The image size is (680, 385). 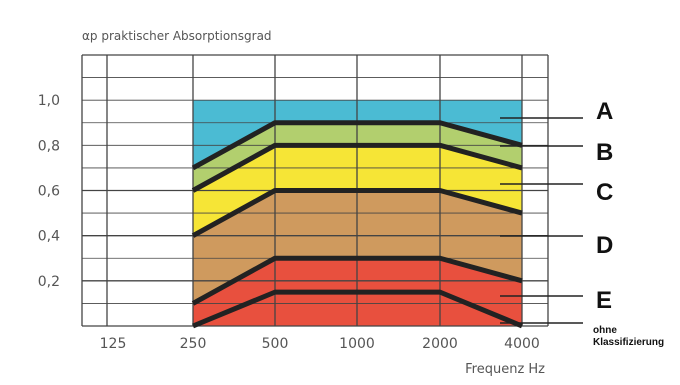 I want to click on y-tick-label: 0,4, so click(x=49, y=237).